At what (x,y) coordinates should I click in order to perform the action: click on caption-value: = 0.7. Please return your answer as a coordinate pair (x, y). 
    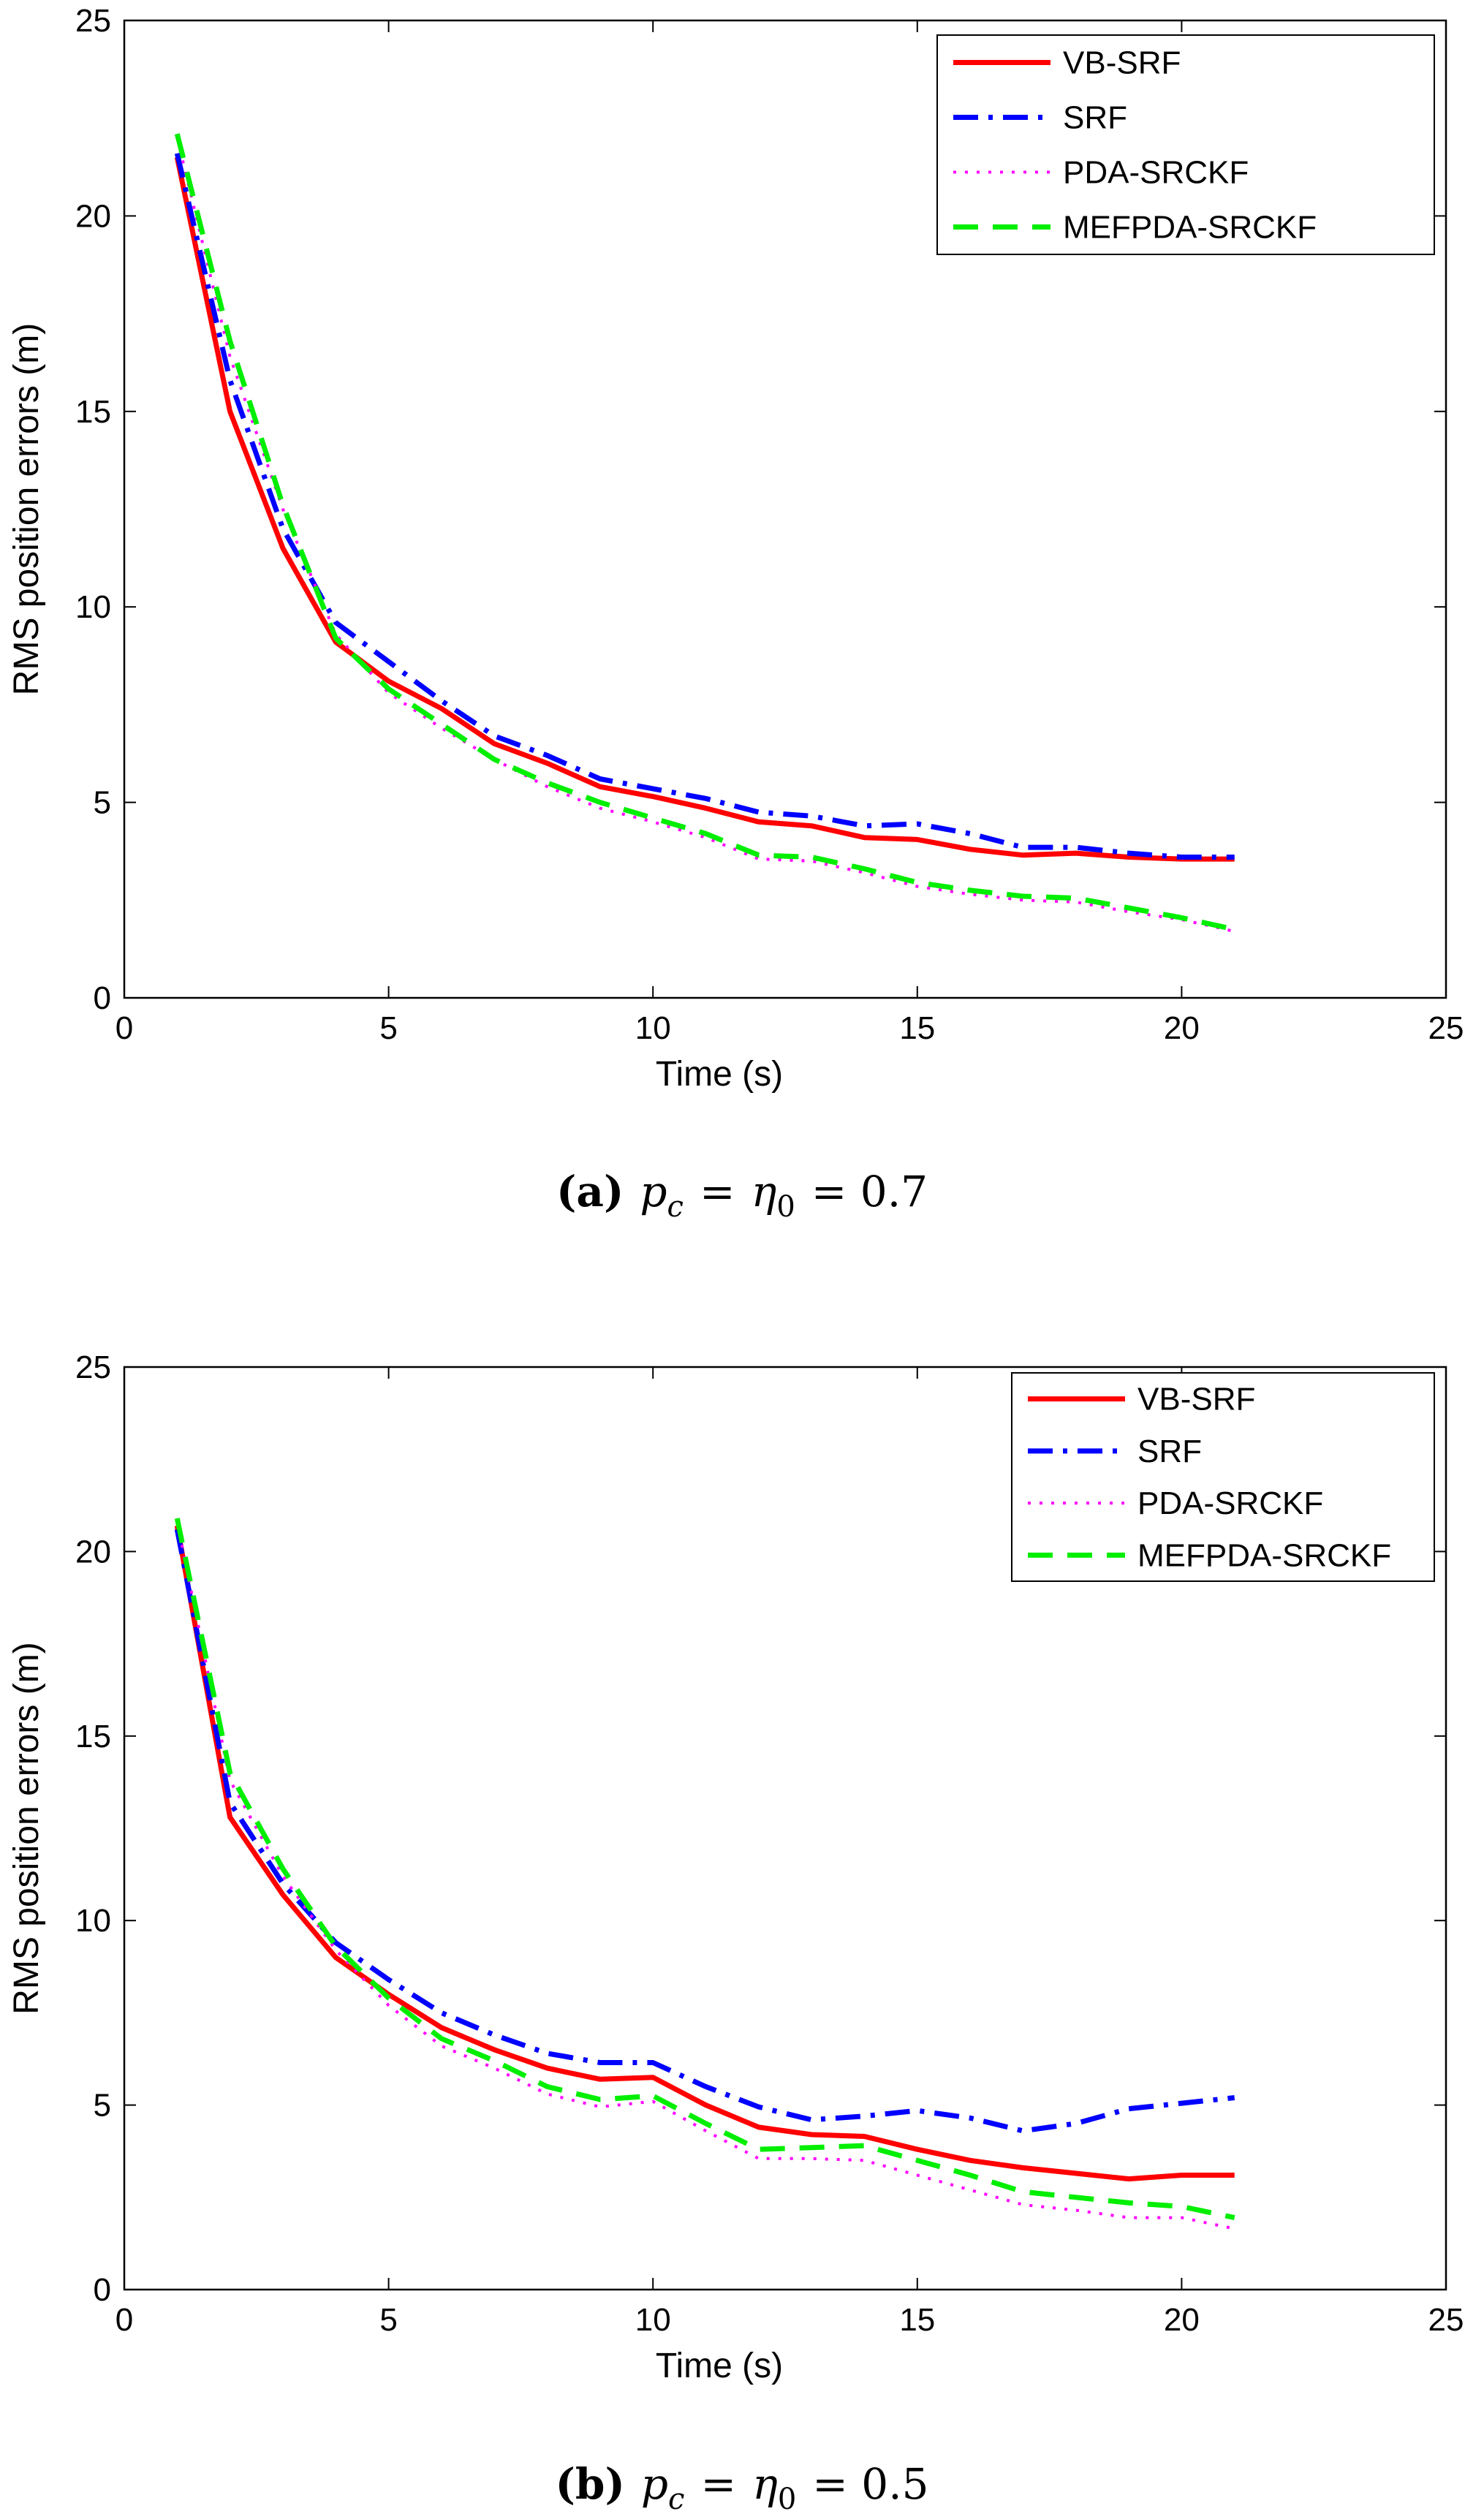
    Looking at the image, I should click on (870, 1191).